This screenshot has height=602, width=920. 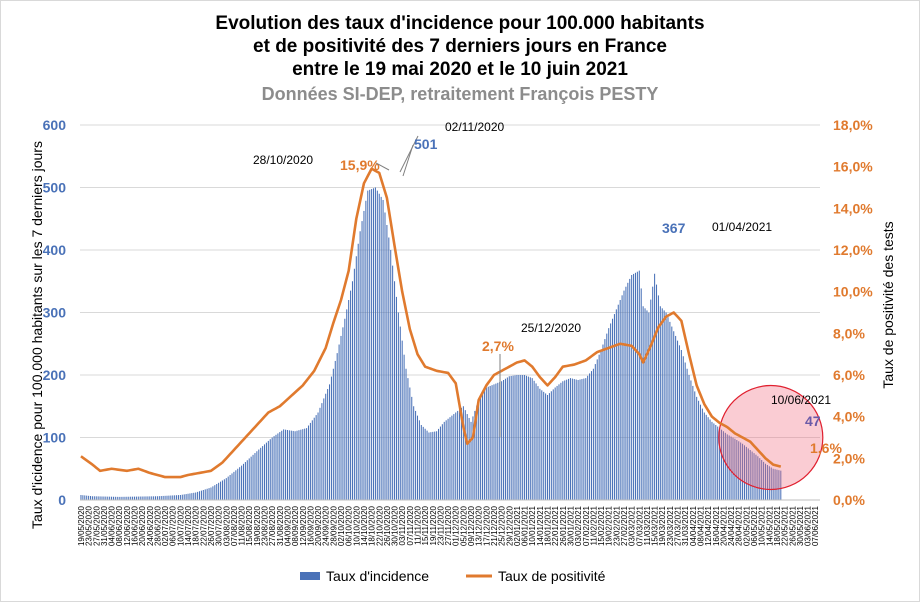 What do you see at coordinates (188, 525) in the screenshot?
I see `x-tick-label: 14/07/2020` at bounding box center [188, 525].